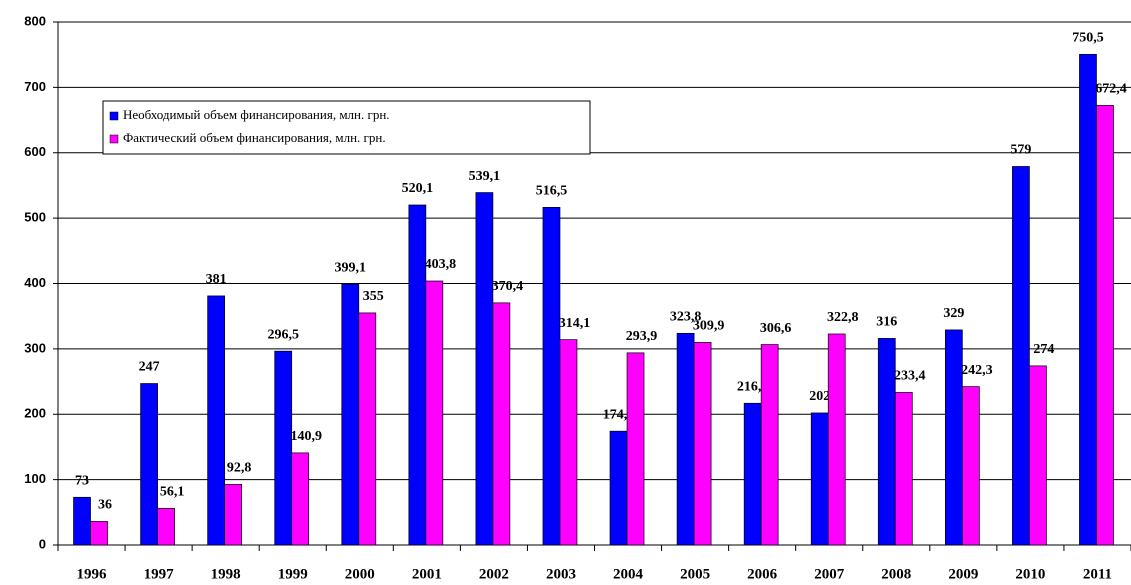 The image size is (1131, 585). Describe the element at coordinates (293, 574) in the screenshot. I see `x-tick-label: 1999` at that location.